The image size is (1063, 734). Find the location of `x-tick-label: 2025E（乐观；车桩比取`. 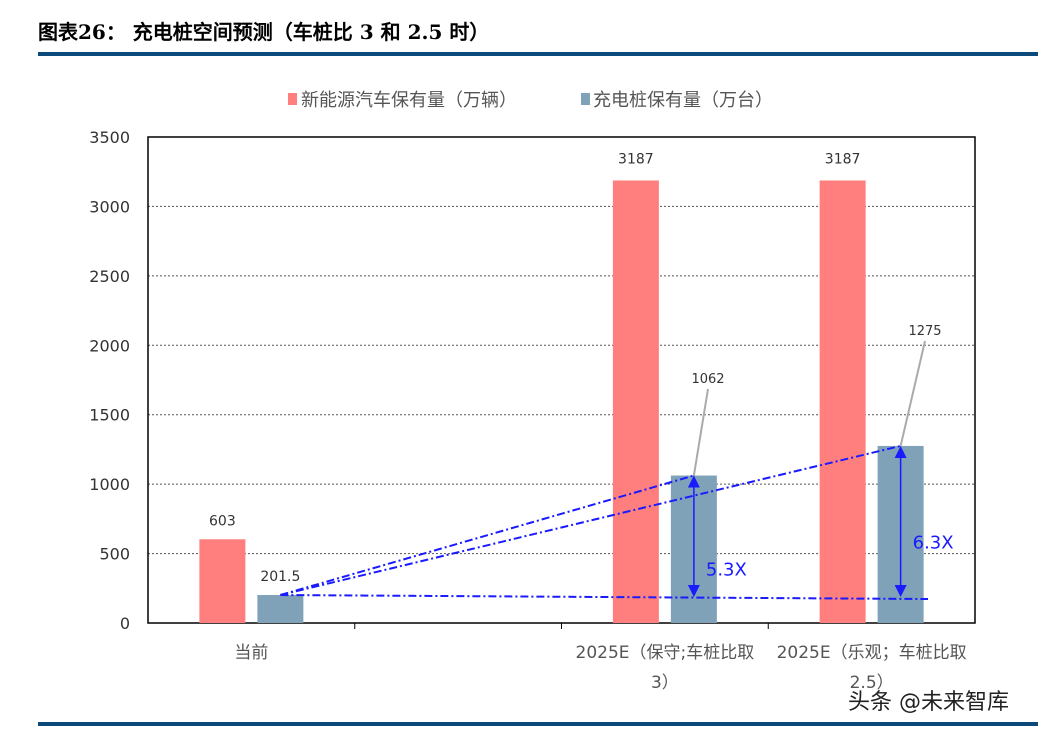

x-tick-label: 2025E（乐观；车桩比取 is located at coordinates (872, 653).